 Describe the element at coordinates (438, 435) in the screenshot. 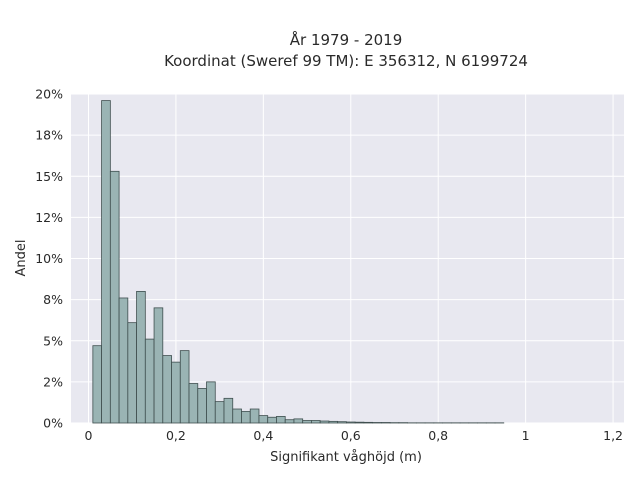

I see `x-tick-label: 0,8` at that location.